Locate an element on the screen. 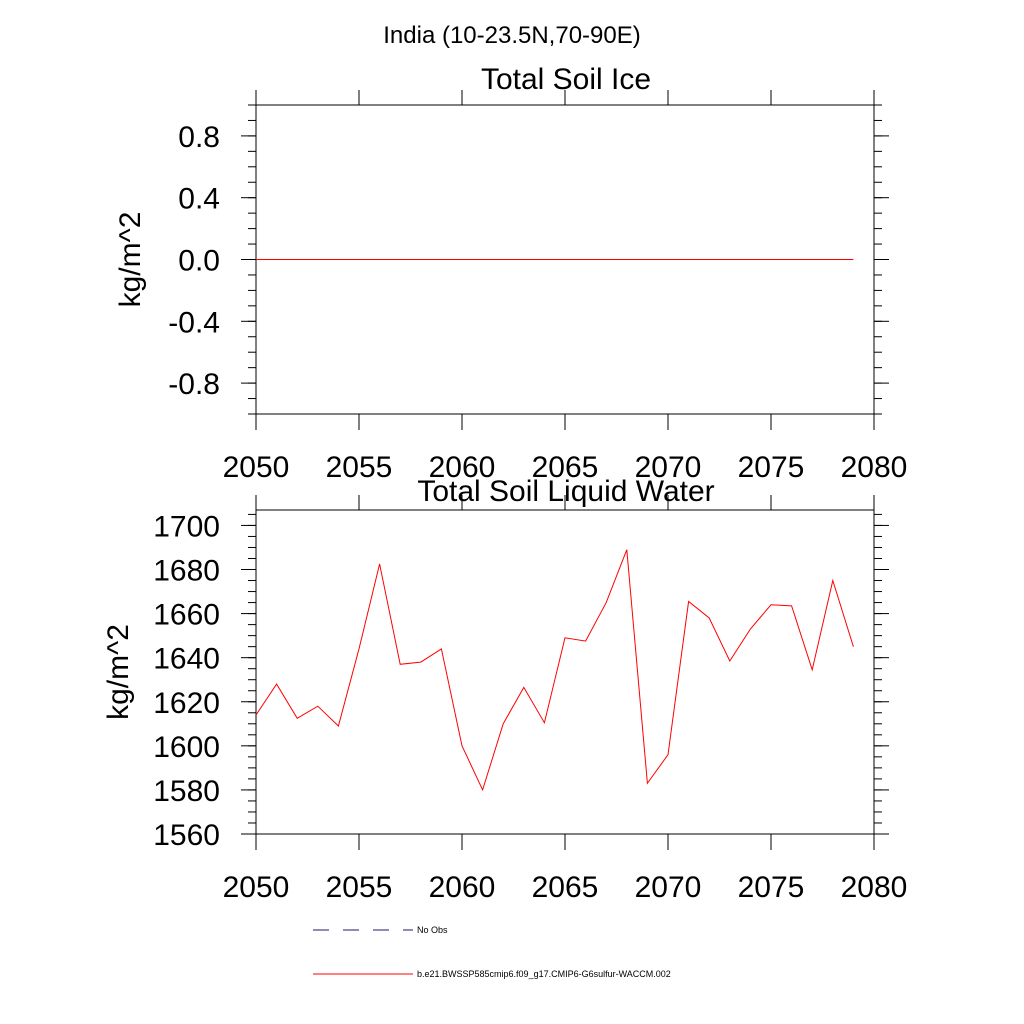 The image size is (1024, 1024). y-tick-label: 1640 is located at coordinates (186, 659).